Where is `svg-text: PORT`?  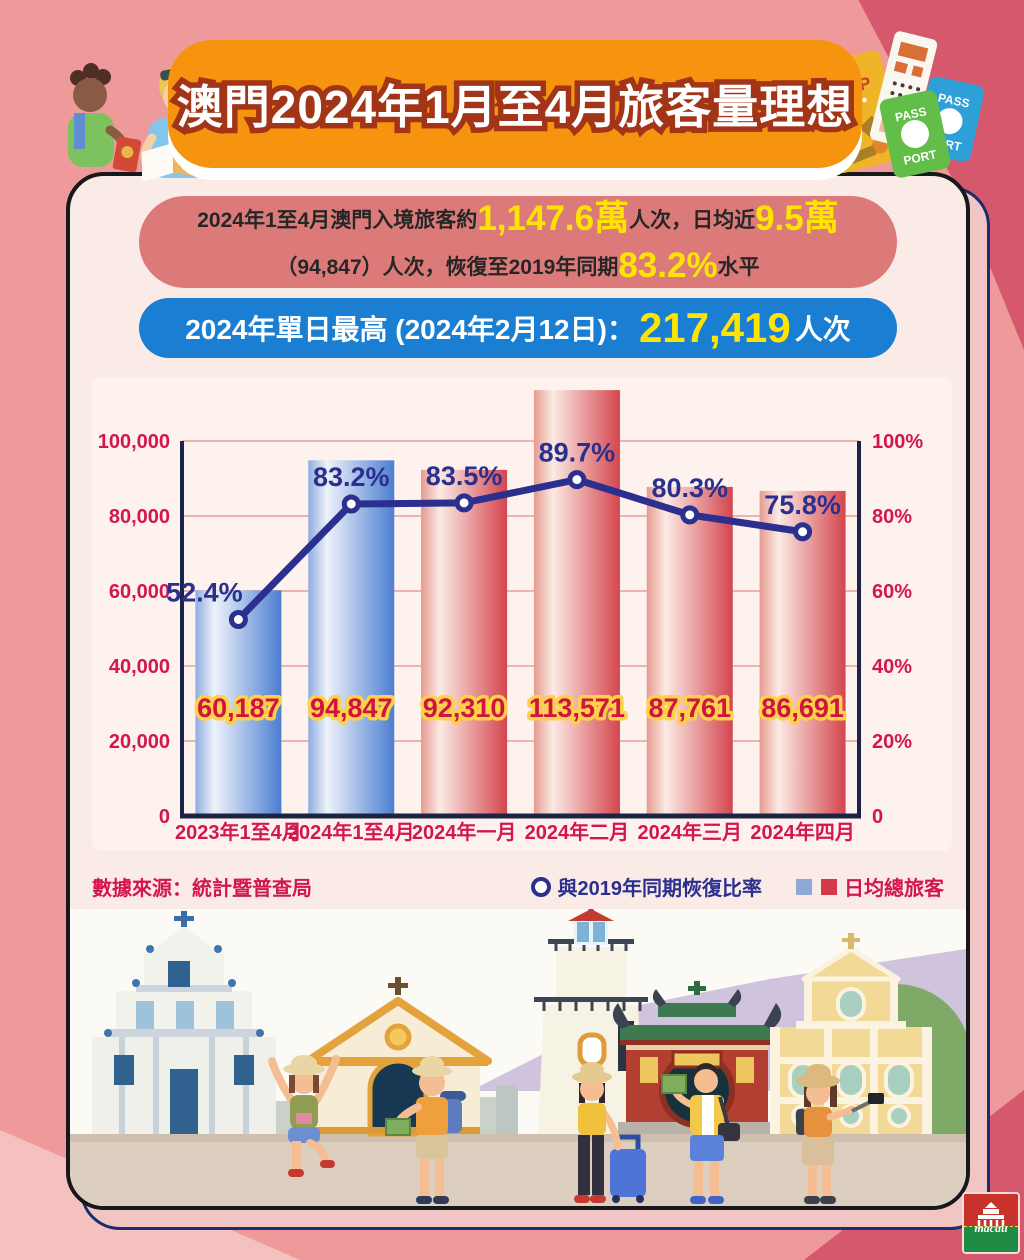 svg-text: PORT is located at coordinates (920, 157).